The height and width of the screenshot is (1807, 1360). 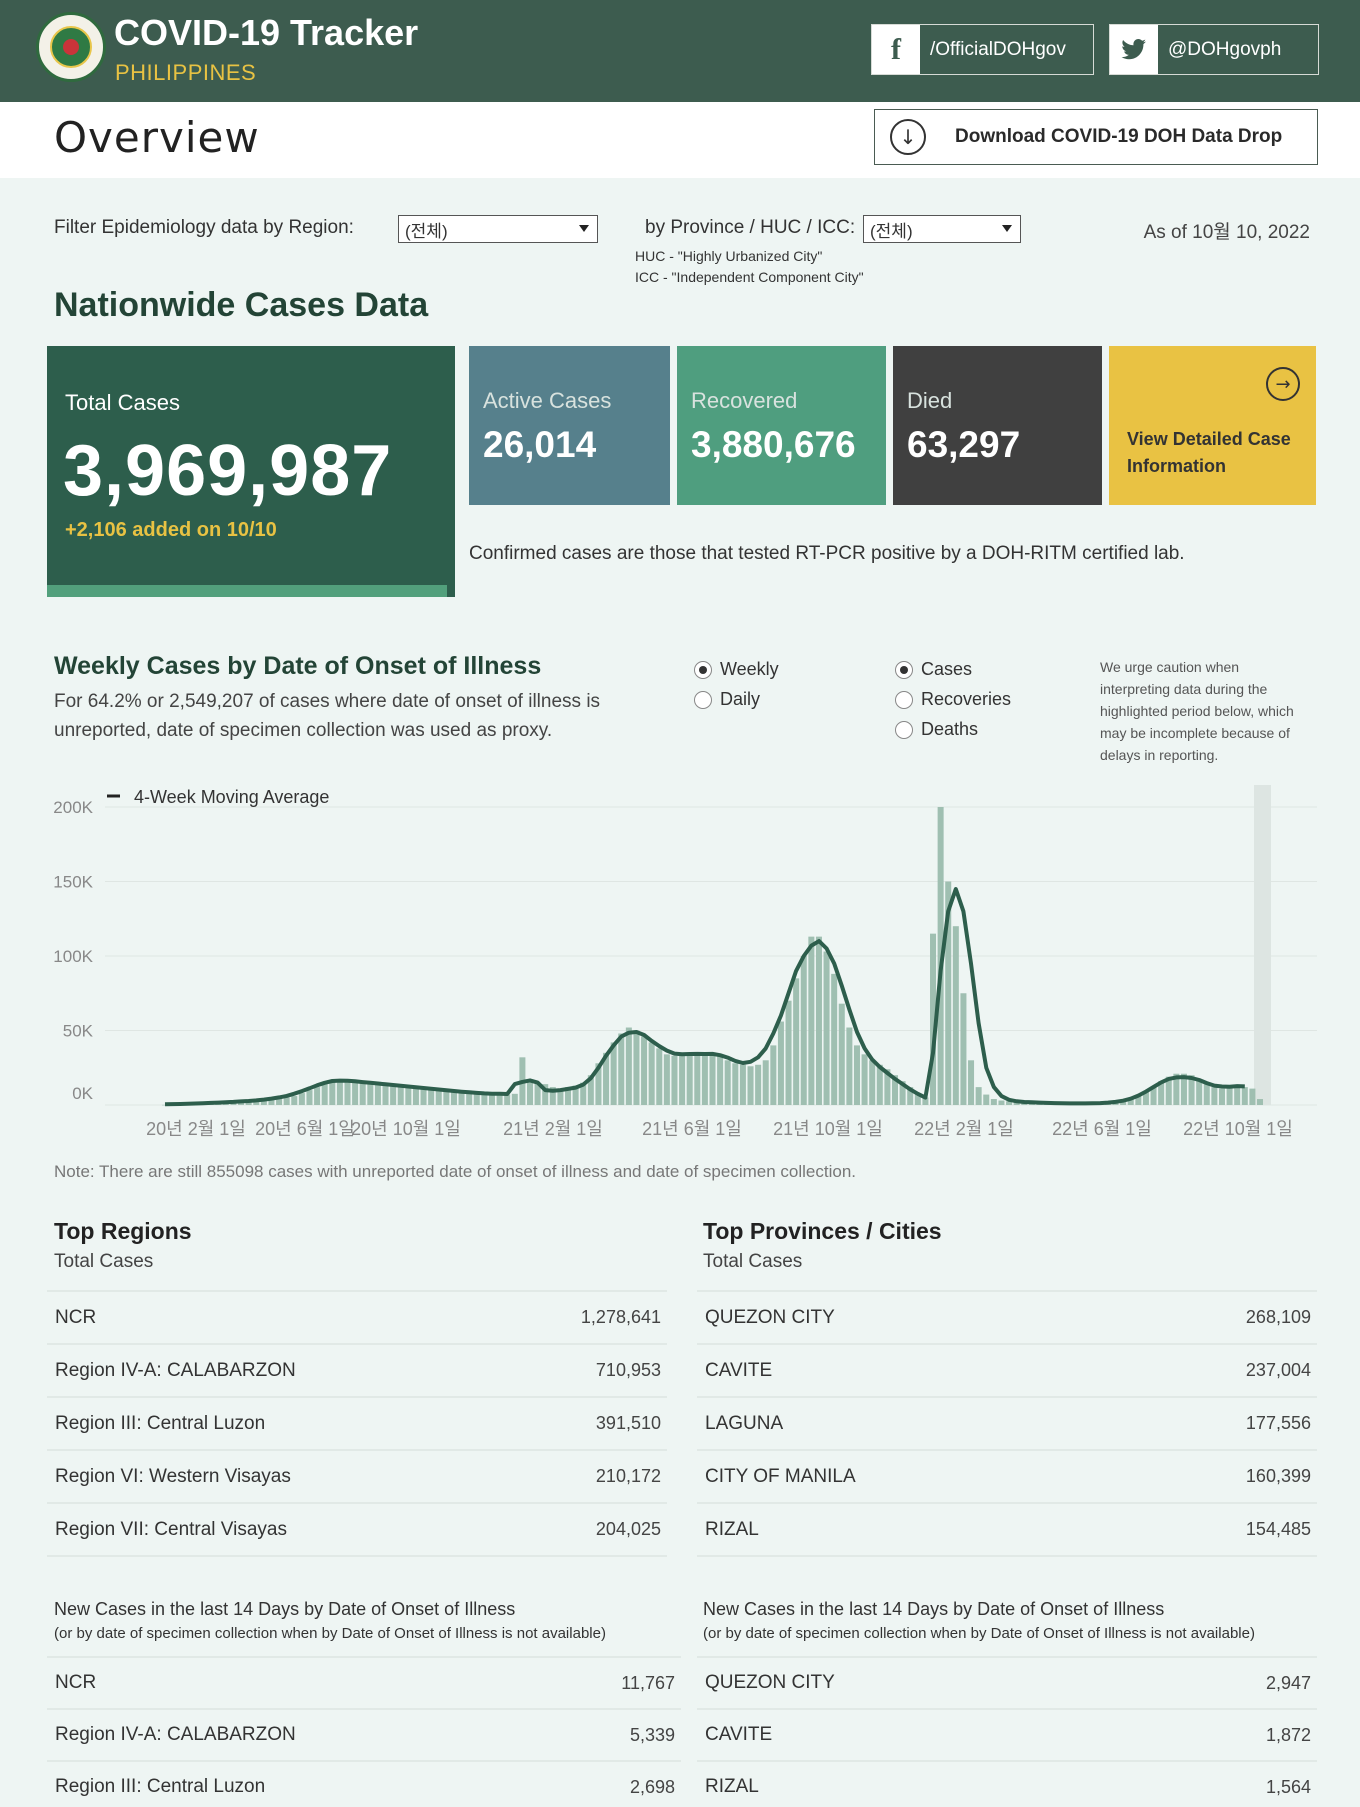 I want to click on cases-added-today: +2,106 added on 10/10, so click(x=171, y=530).